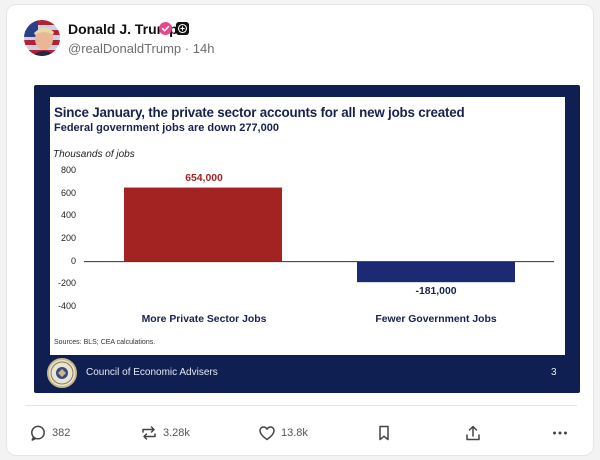 This screenshot has height=460, width=600. Describe the element at coordinates (61, 433) in the screenshot. I see `reply-count: 382` at that location.